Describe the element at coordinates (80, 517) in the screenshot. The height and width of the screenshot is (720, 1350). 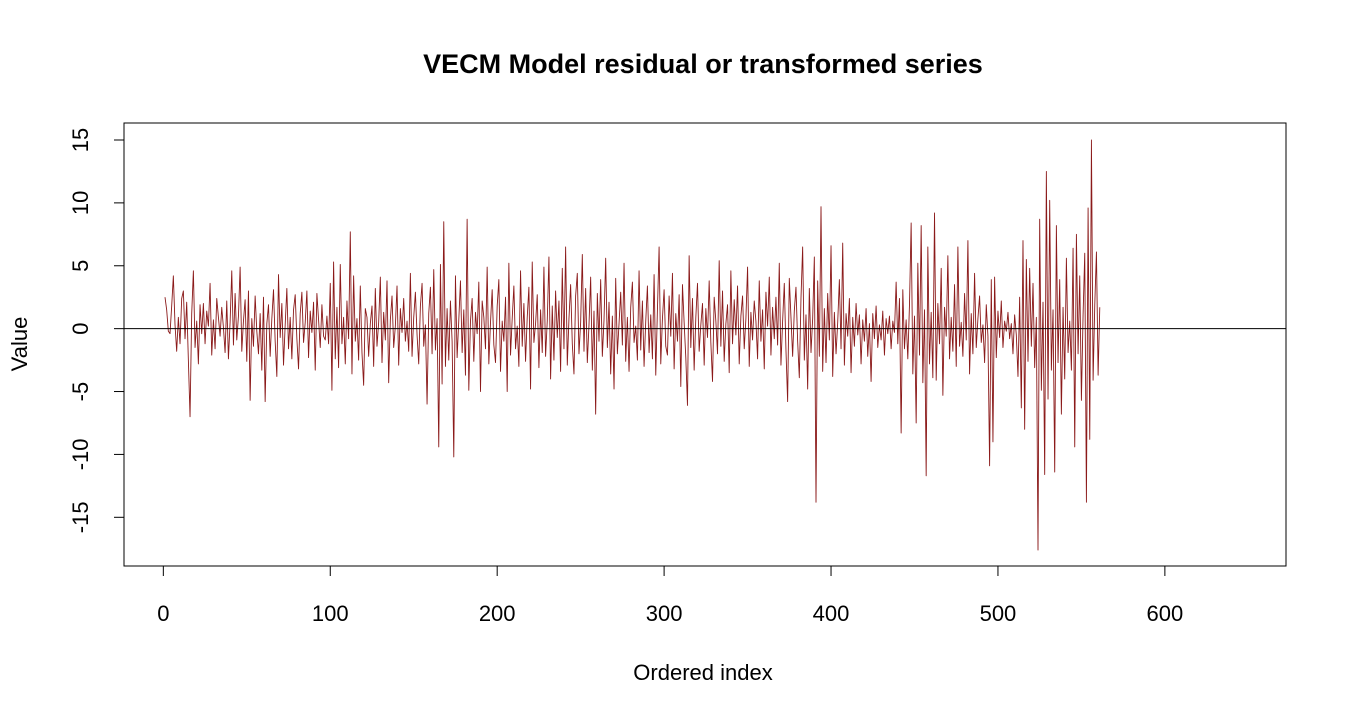
I see `y-tick-label: -15` at that location.